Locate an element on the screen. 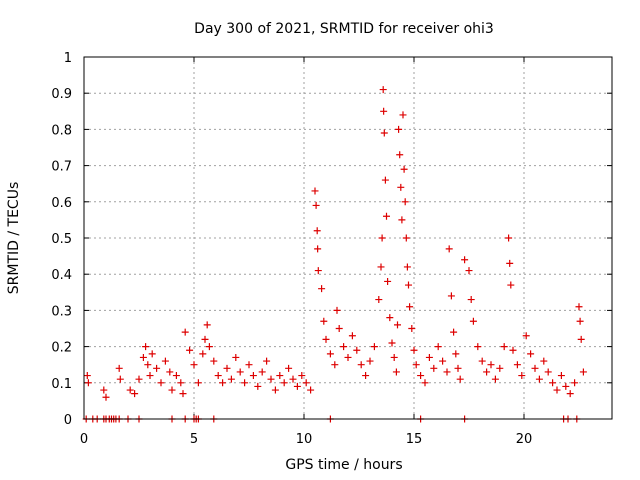  y-tick-label: 0.1 is located at coordinates (61, 384).